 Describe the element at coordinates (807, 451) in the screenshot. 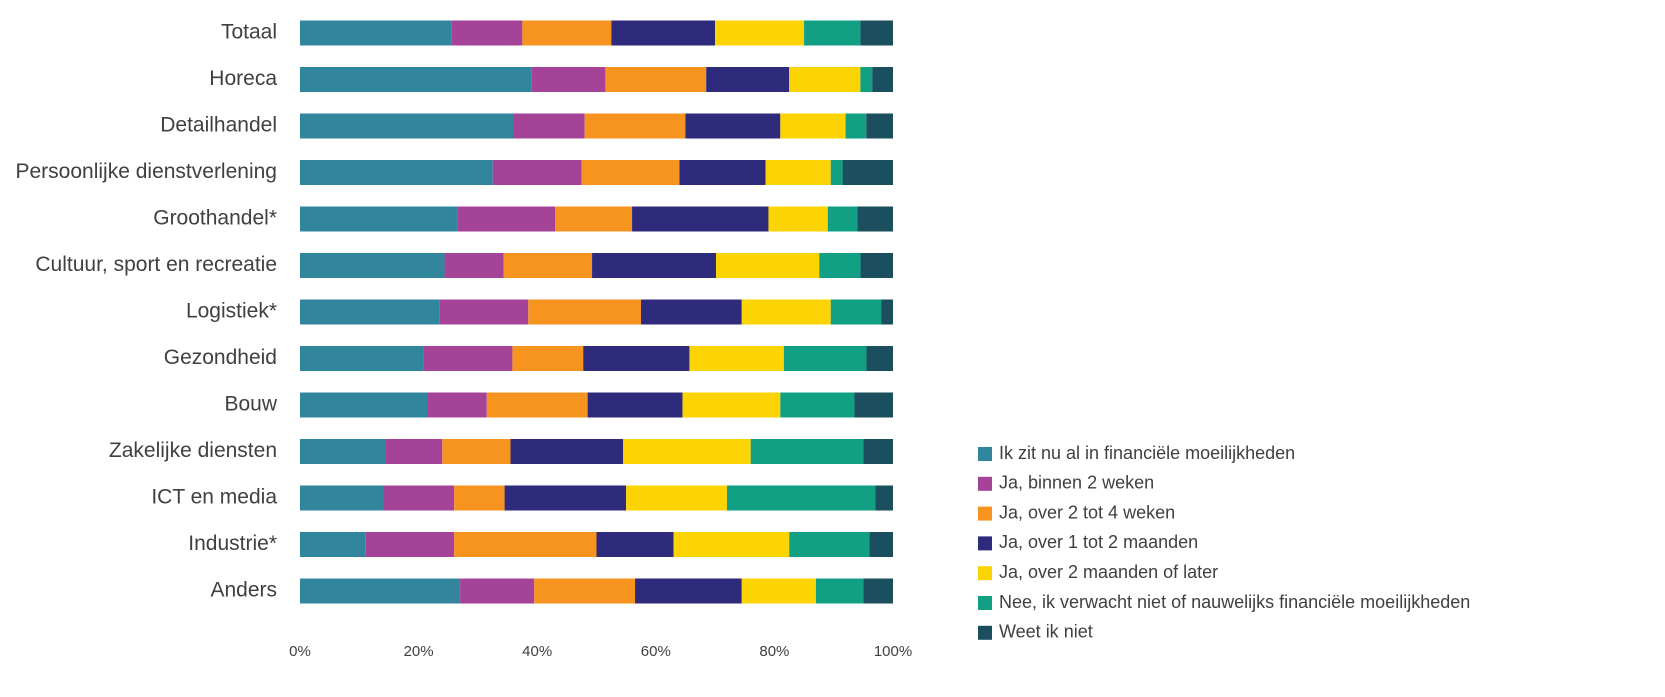

I see `bar-segment-zakelijke-diensten-s5` at that location.